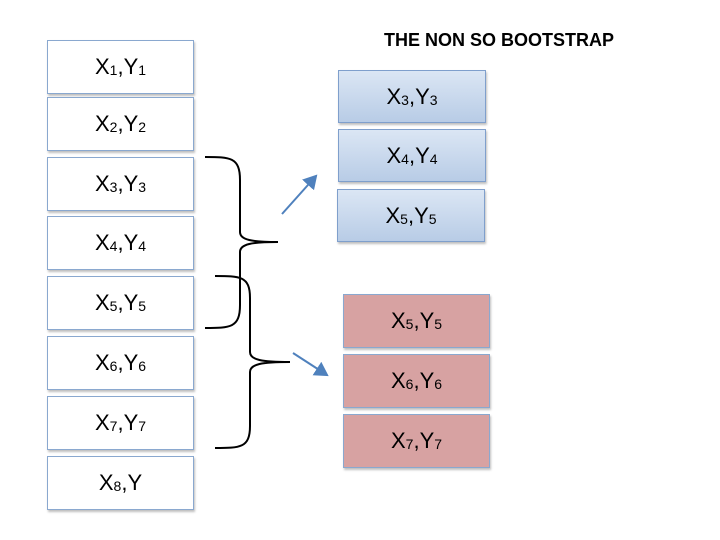 Image resolution: width=720 pixels, height=540 pixels. I want to click on label-x: X, so click(102, 66).